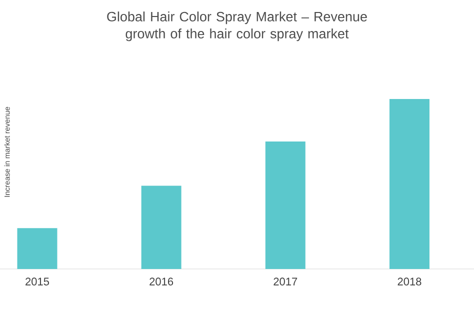 Image resolution: width=474 pixels, height=332 pixels. Describe the element at coordinates (237, 27) in the screenshot. I see `chart-title: Global Hair Color Spray Market – Revenue growth of the hair color spray market` at that location.